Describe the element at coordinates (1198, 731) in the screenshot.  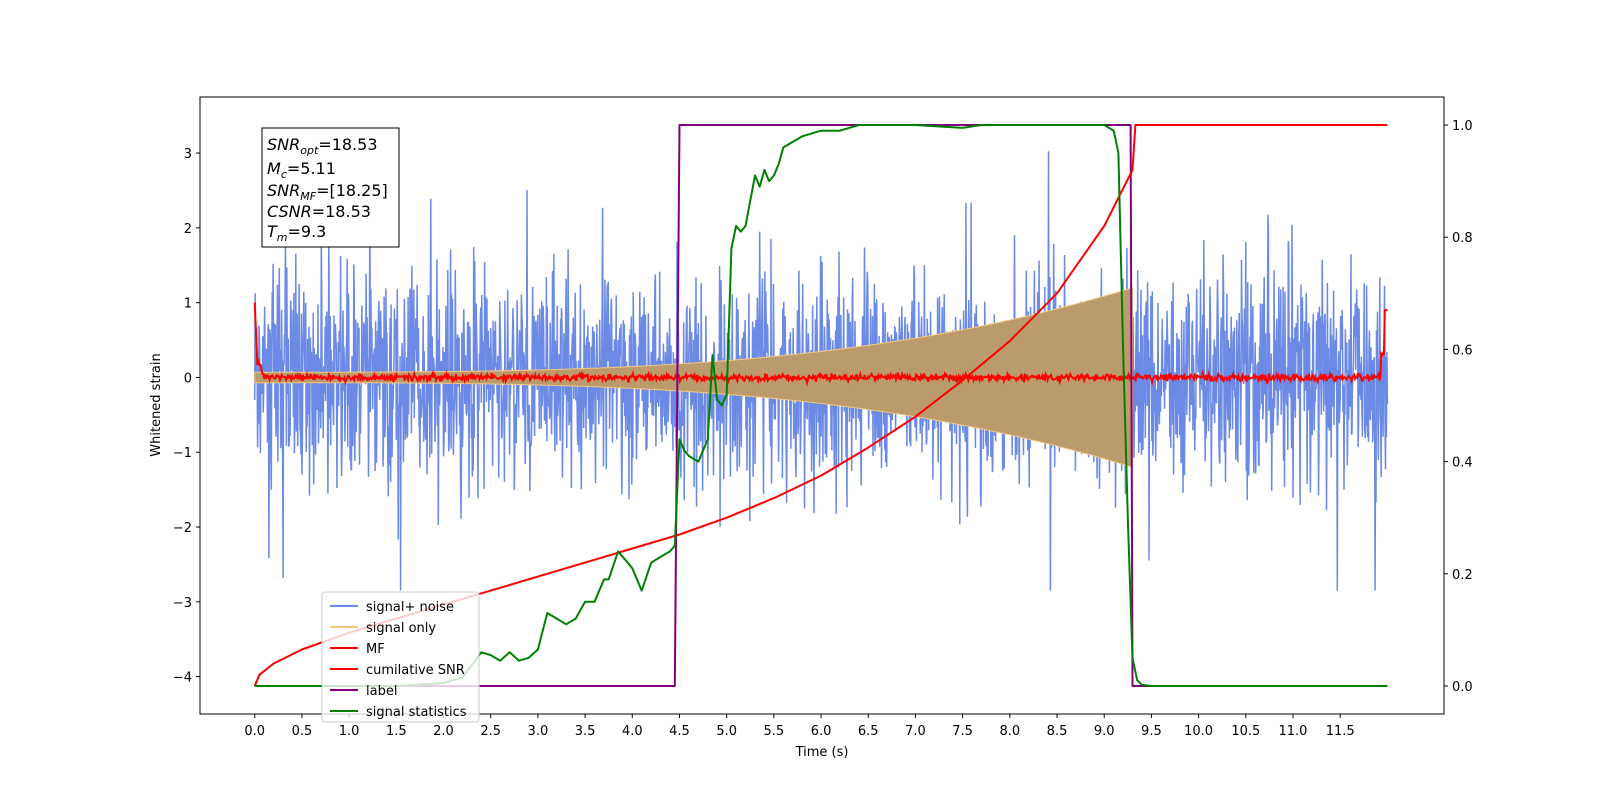
I see `x-tick-label: 10.0` at that location.